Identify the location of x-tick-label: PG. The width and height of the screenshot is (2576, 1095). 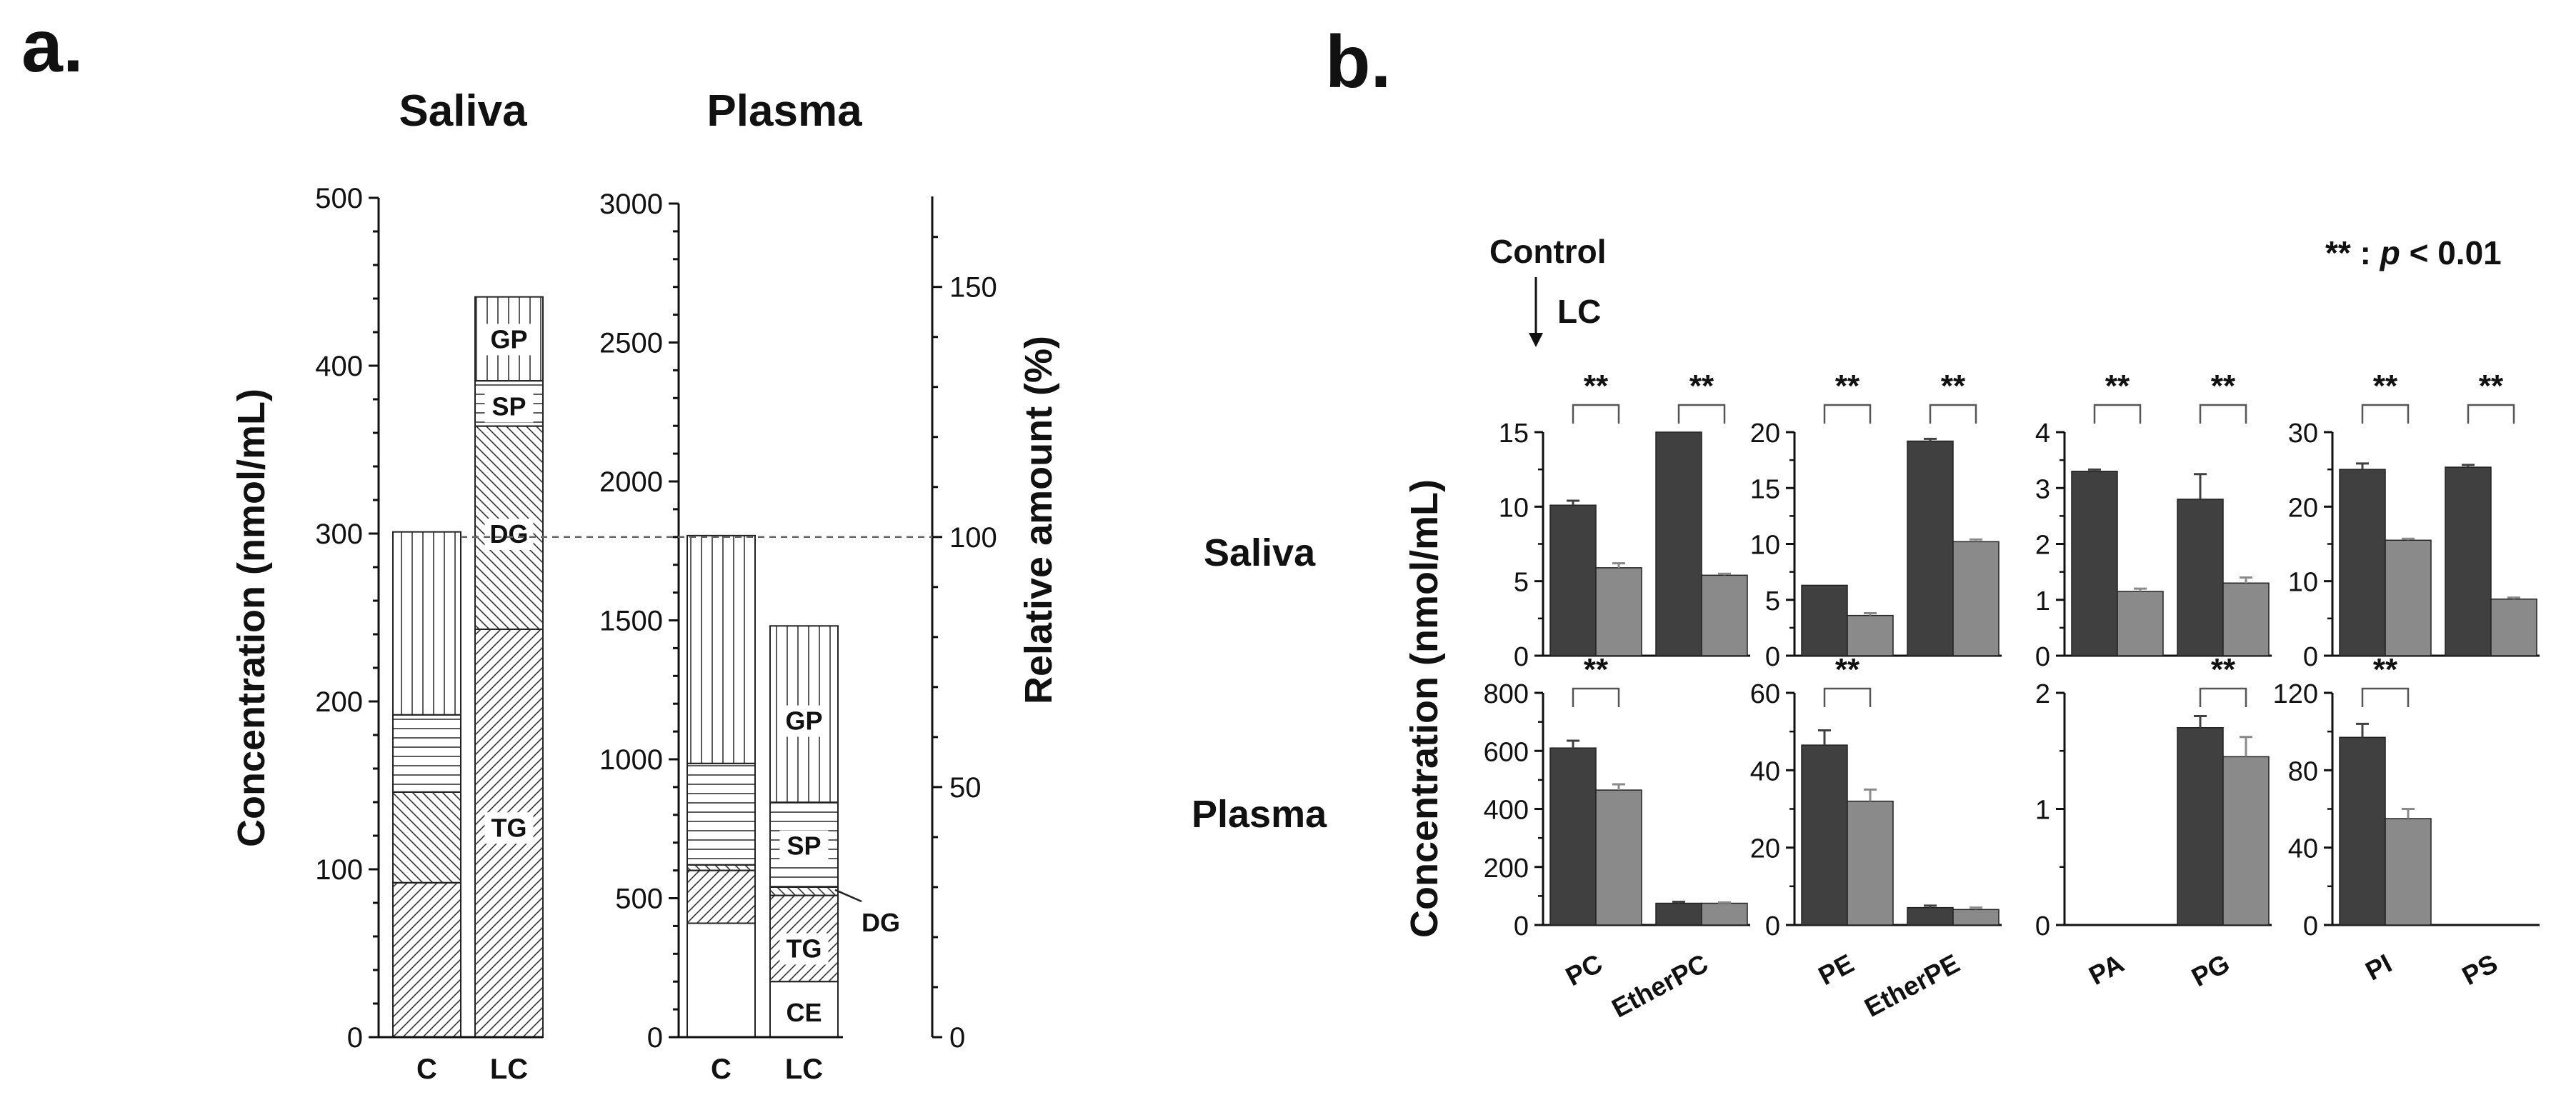
(2211, 970).